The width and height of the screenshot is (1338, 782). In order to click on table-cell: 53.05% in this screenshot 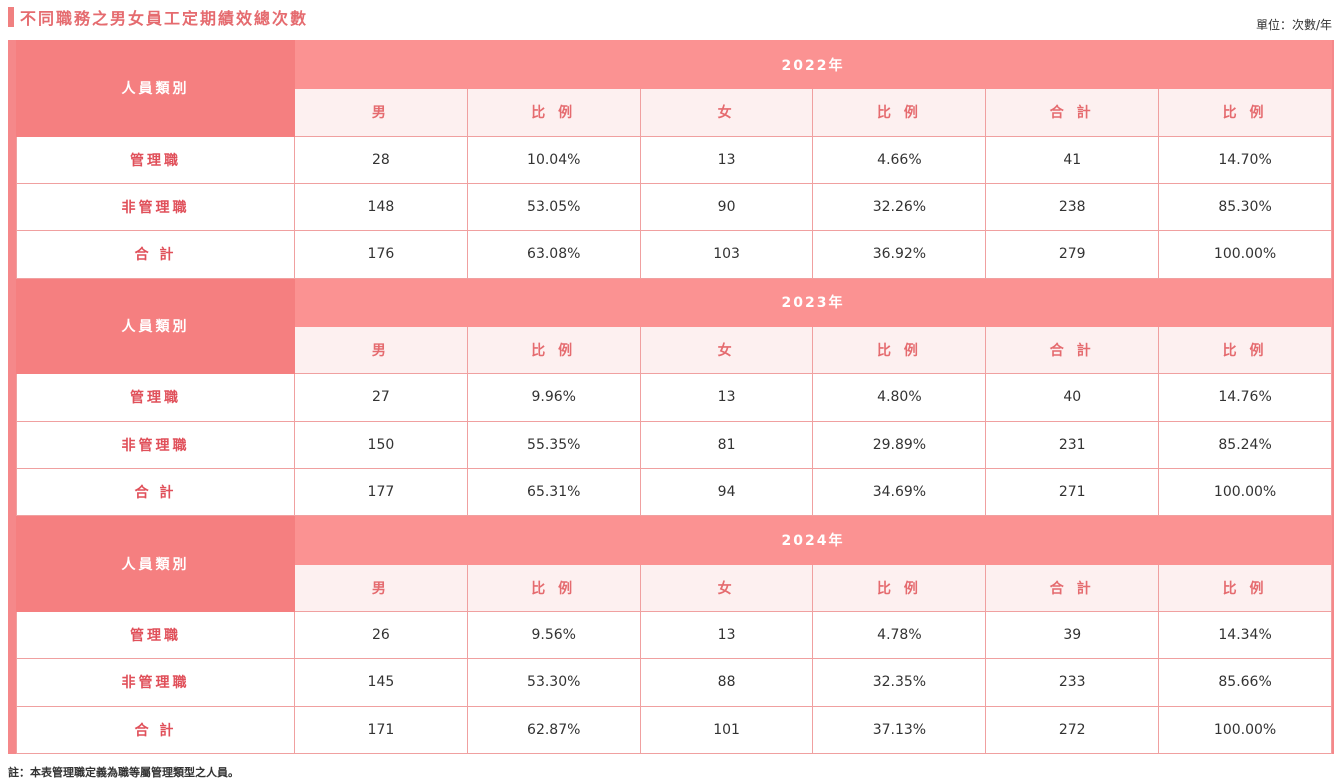, I will do `click(553, 207)`.